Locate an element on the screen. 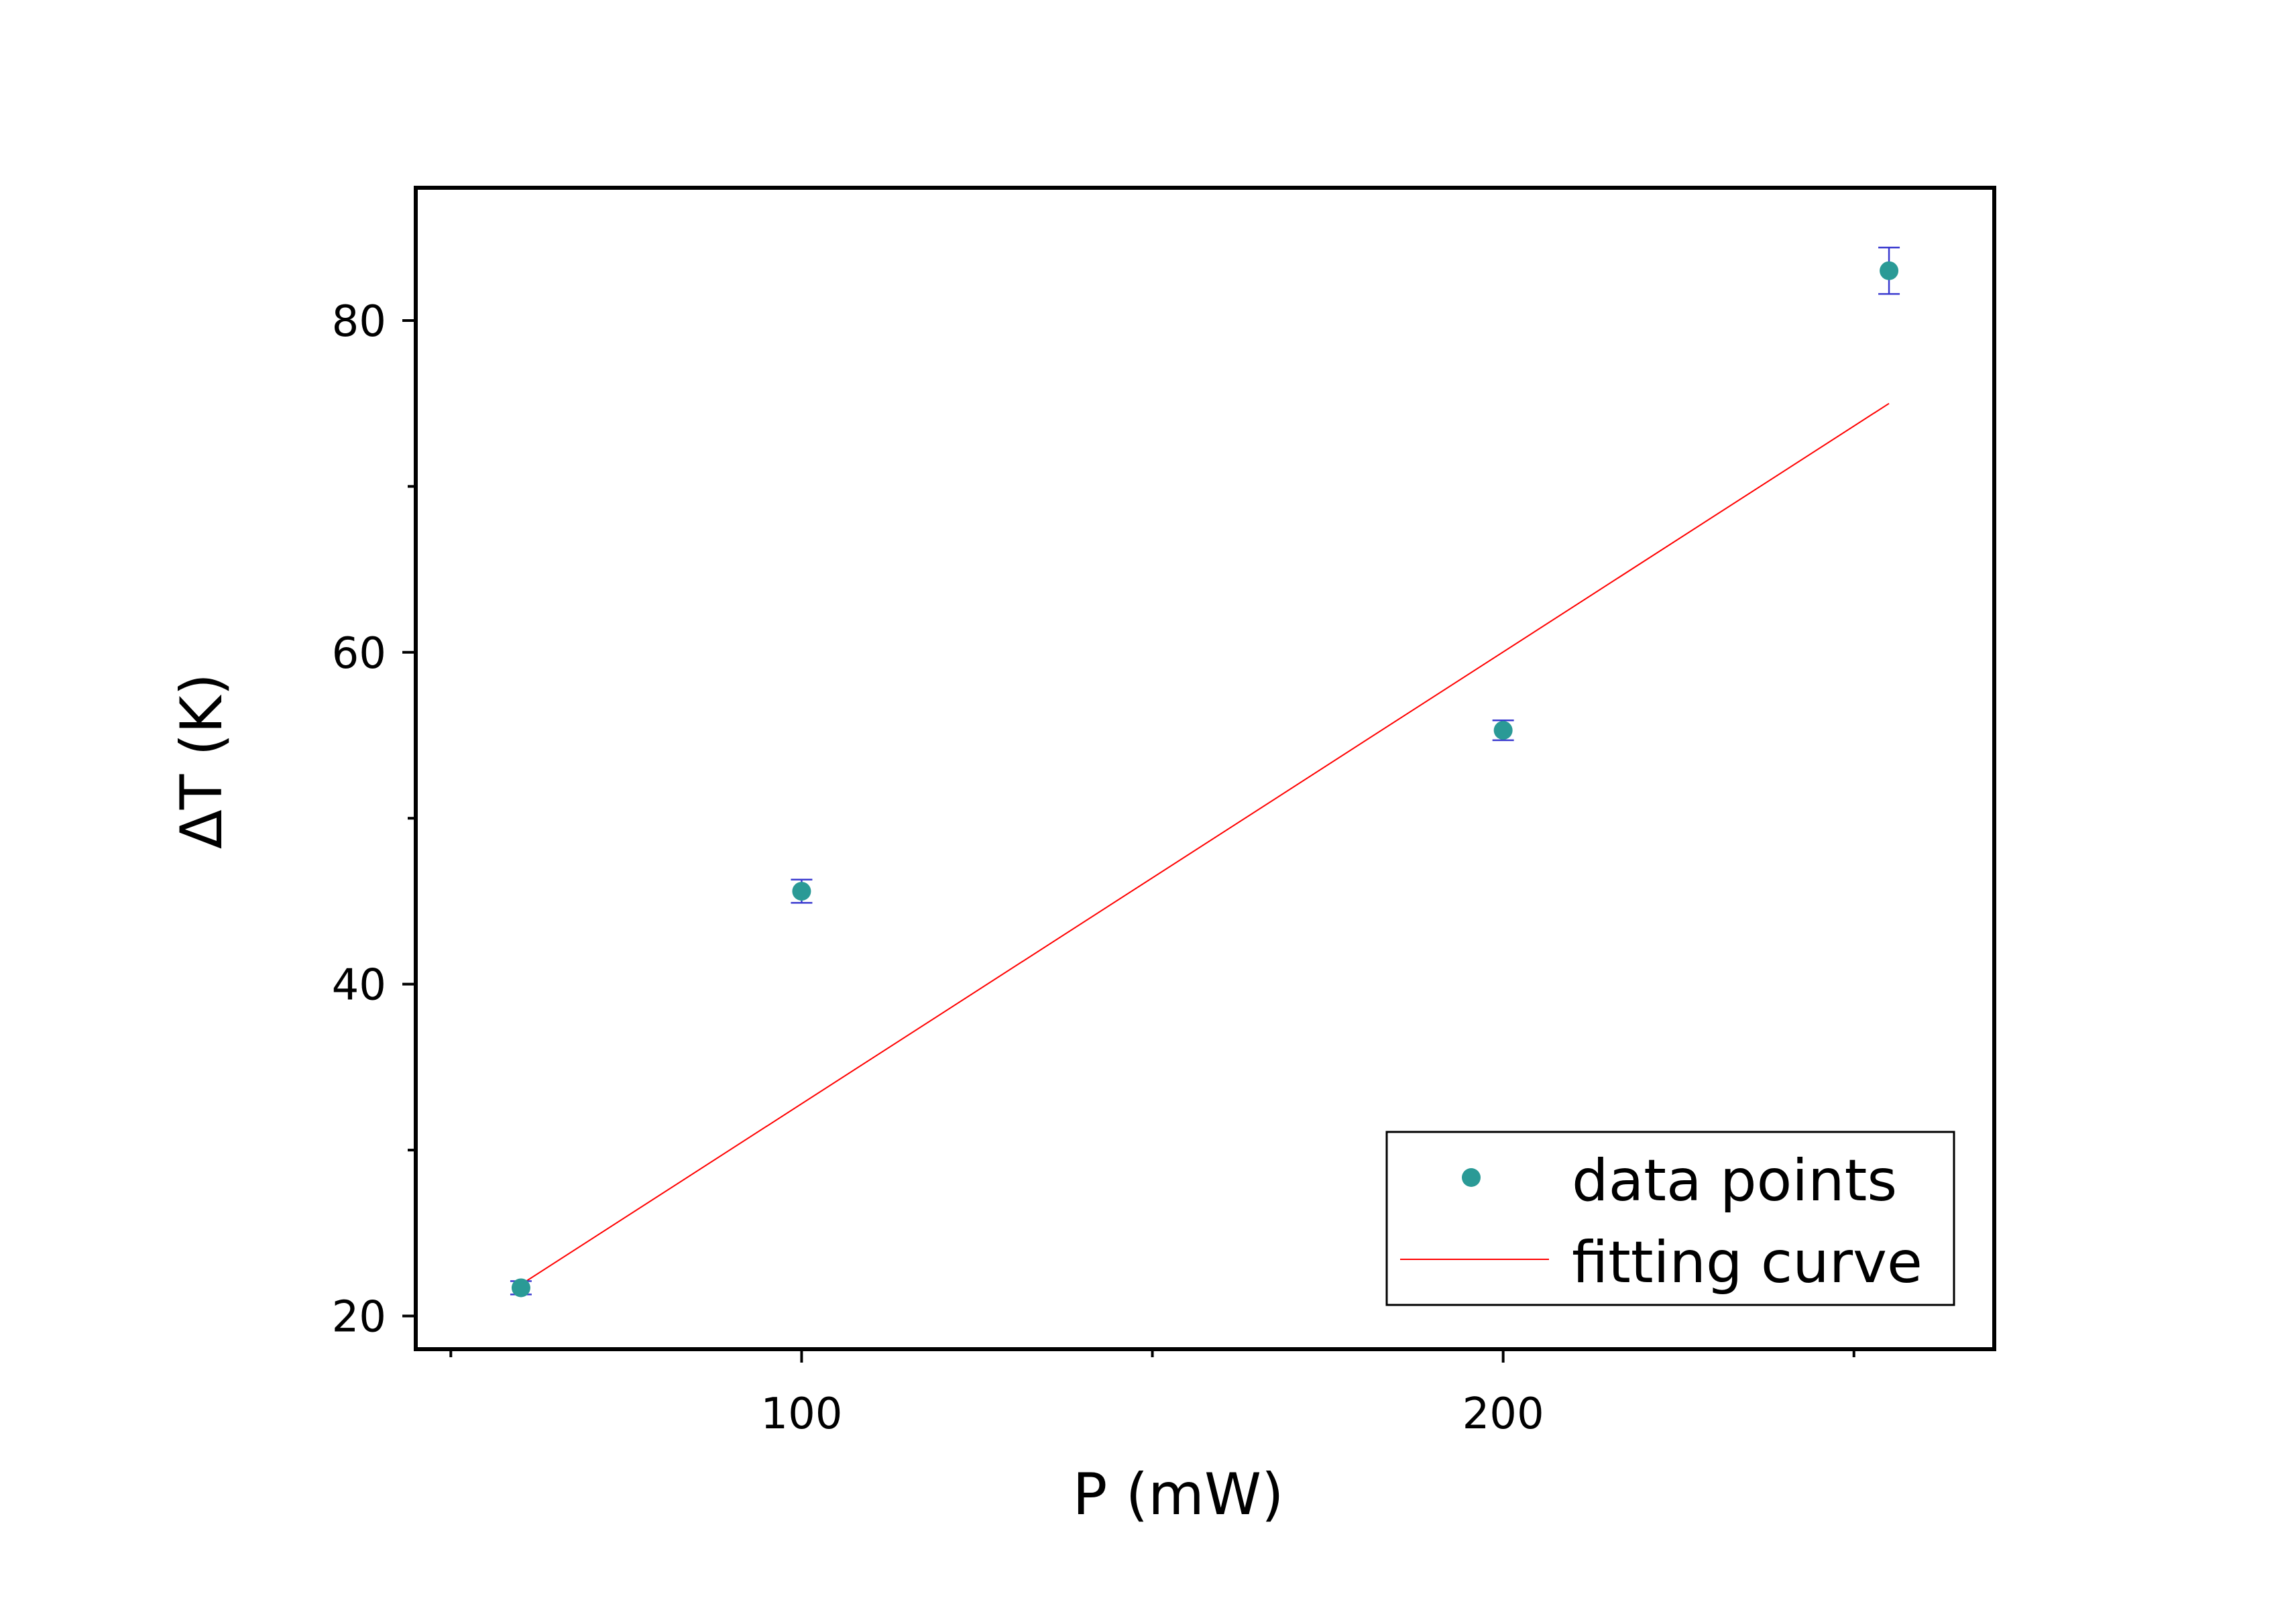 Image resolution: width=2296 pixels, height=1604 pixels. y-tick-label: 80 is located at coordinates (359, 322).